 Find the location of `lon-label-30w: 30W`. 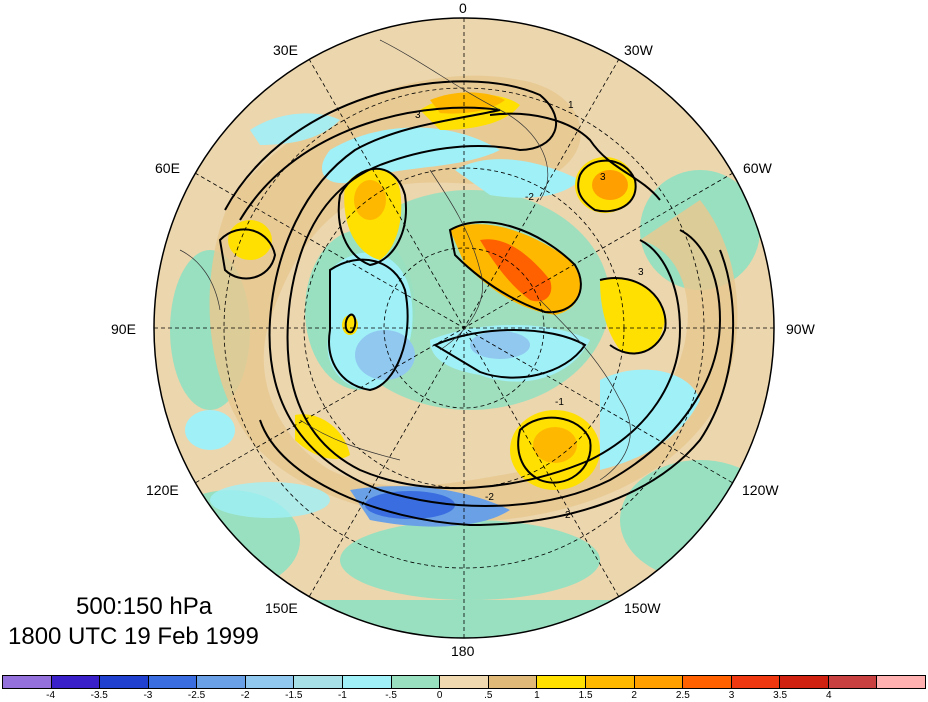

lon-label-30w: 30W is located at coordinates (638, 50).